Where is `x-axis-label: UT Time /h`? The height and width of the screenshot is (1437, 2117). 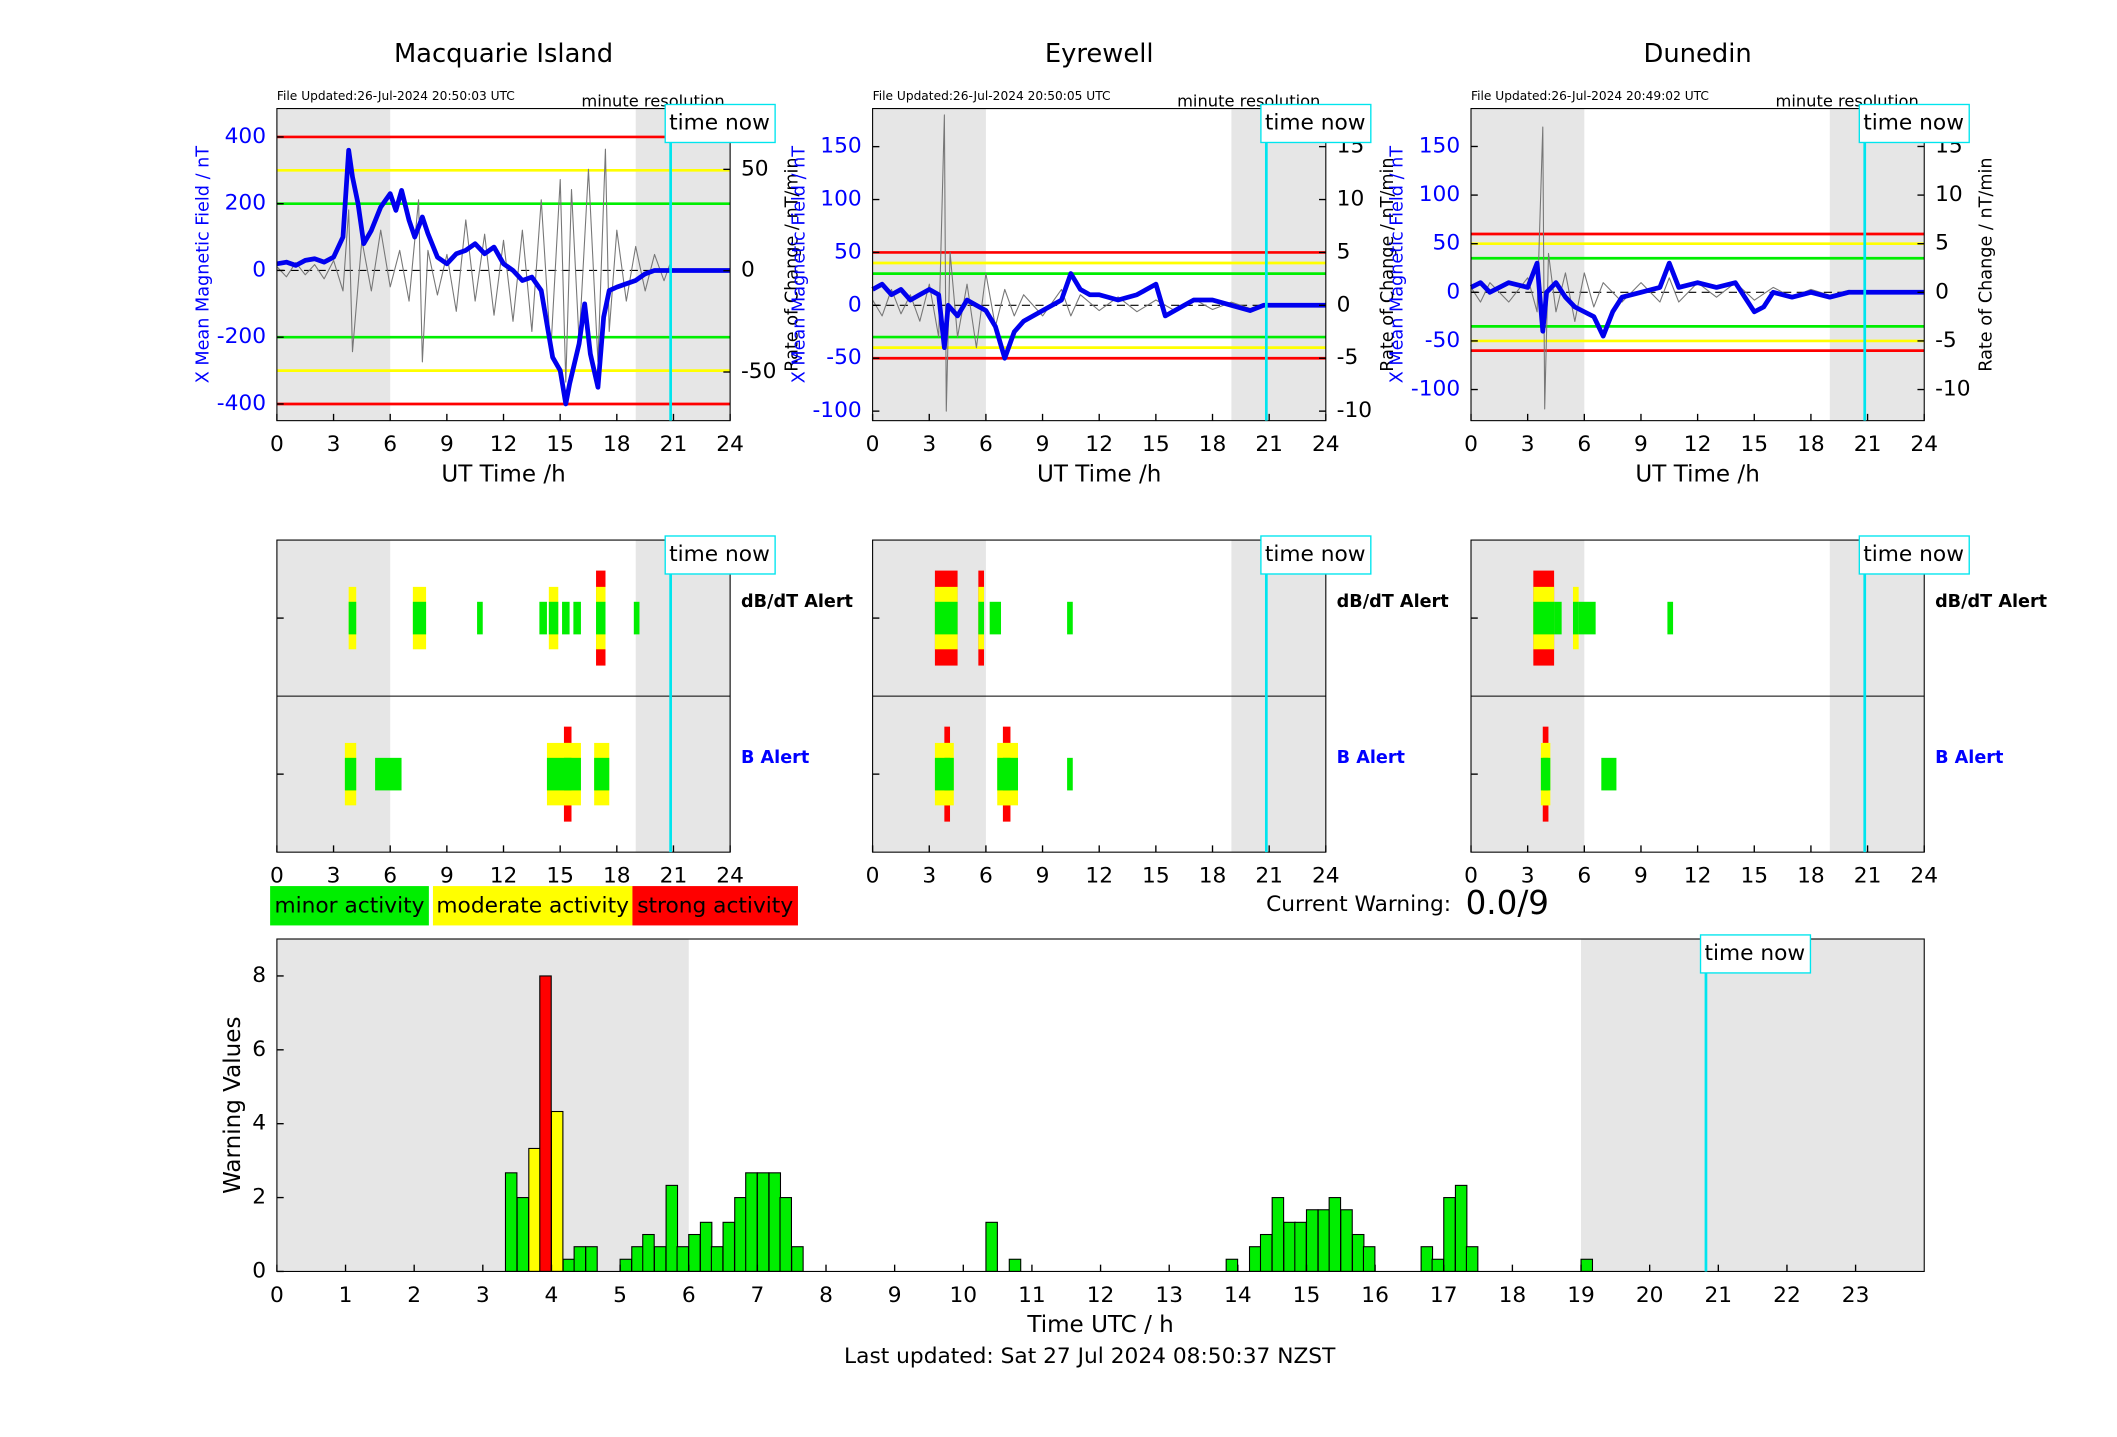
x-axis-label: UT Time /h is located at coordinates (1099, 474).